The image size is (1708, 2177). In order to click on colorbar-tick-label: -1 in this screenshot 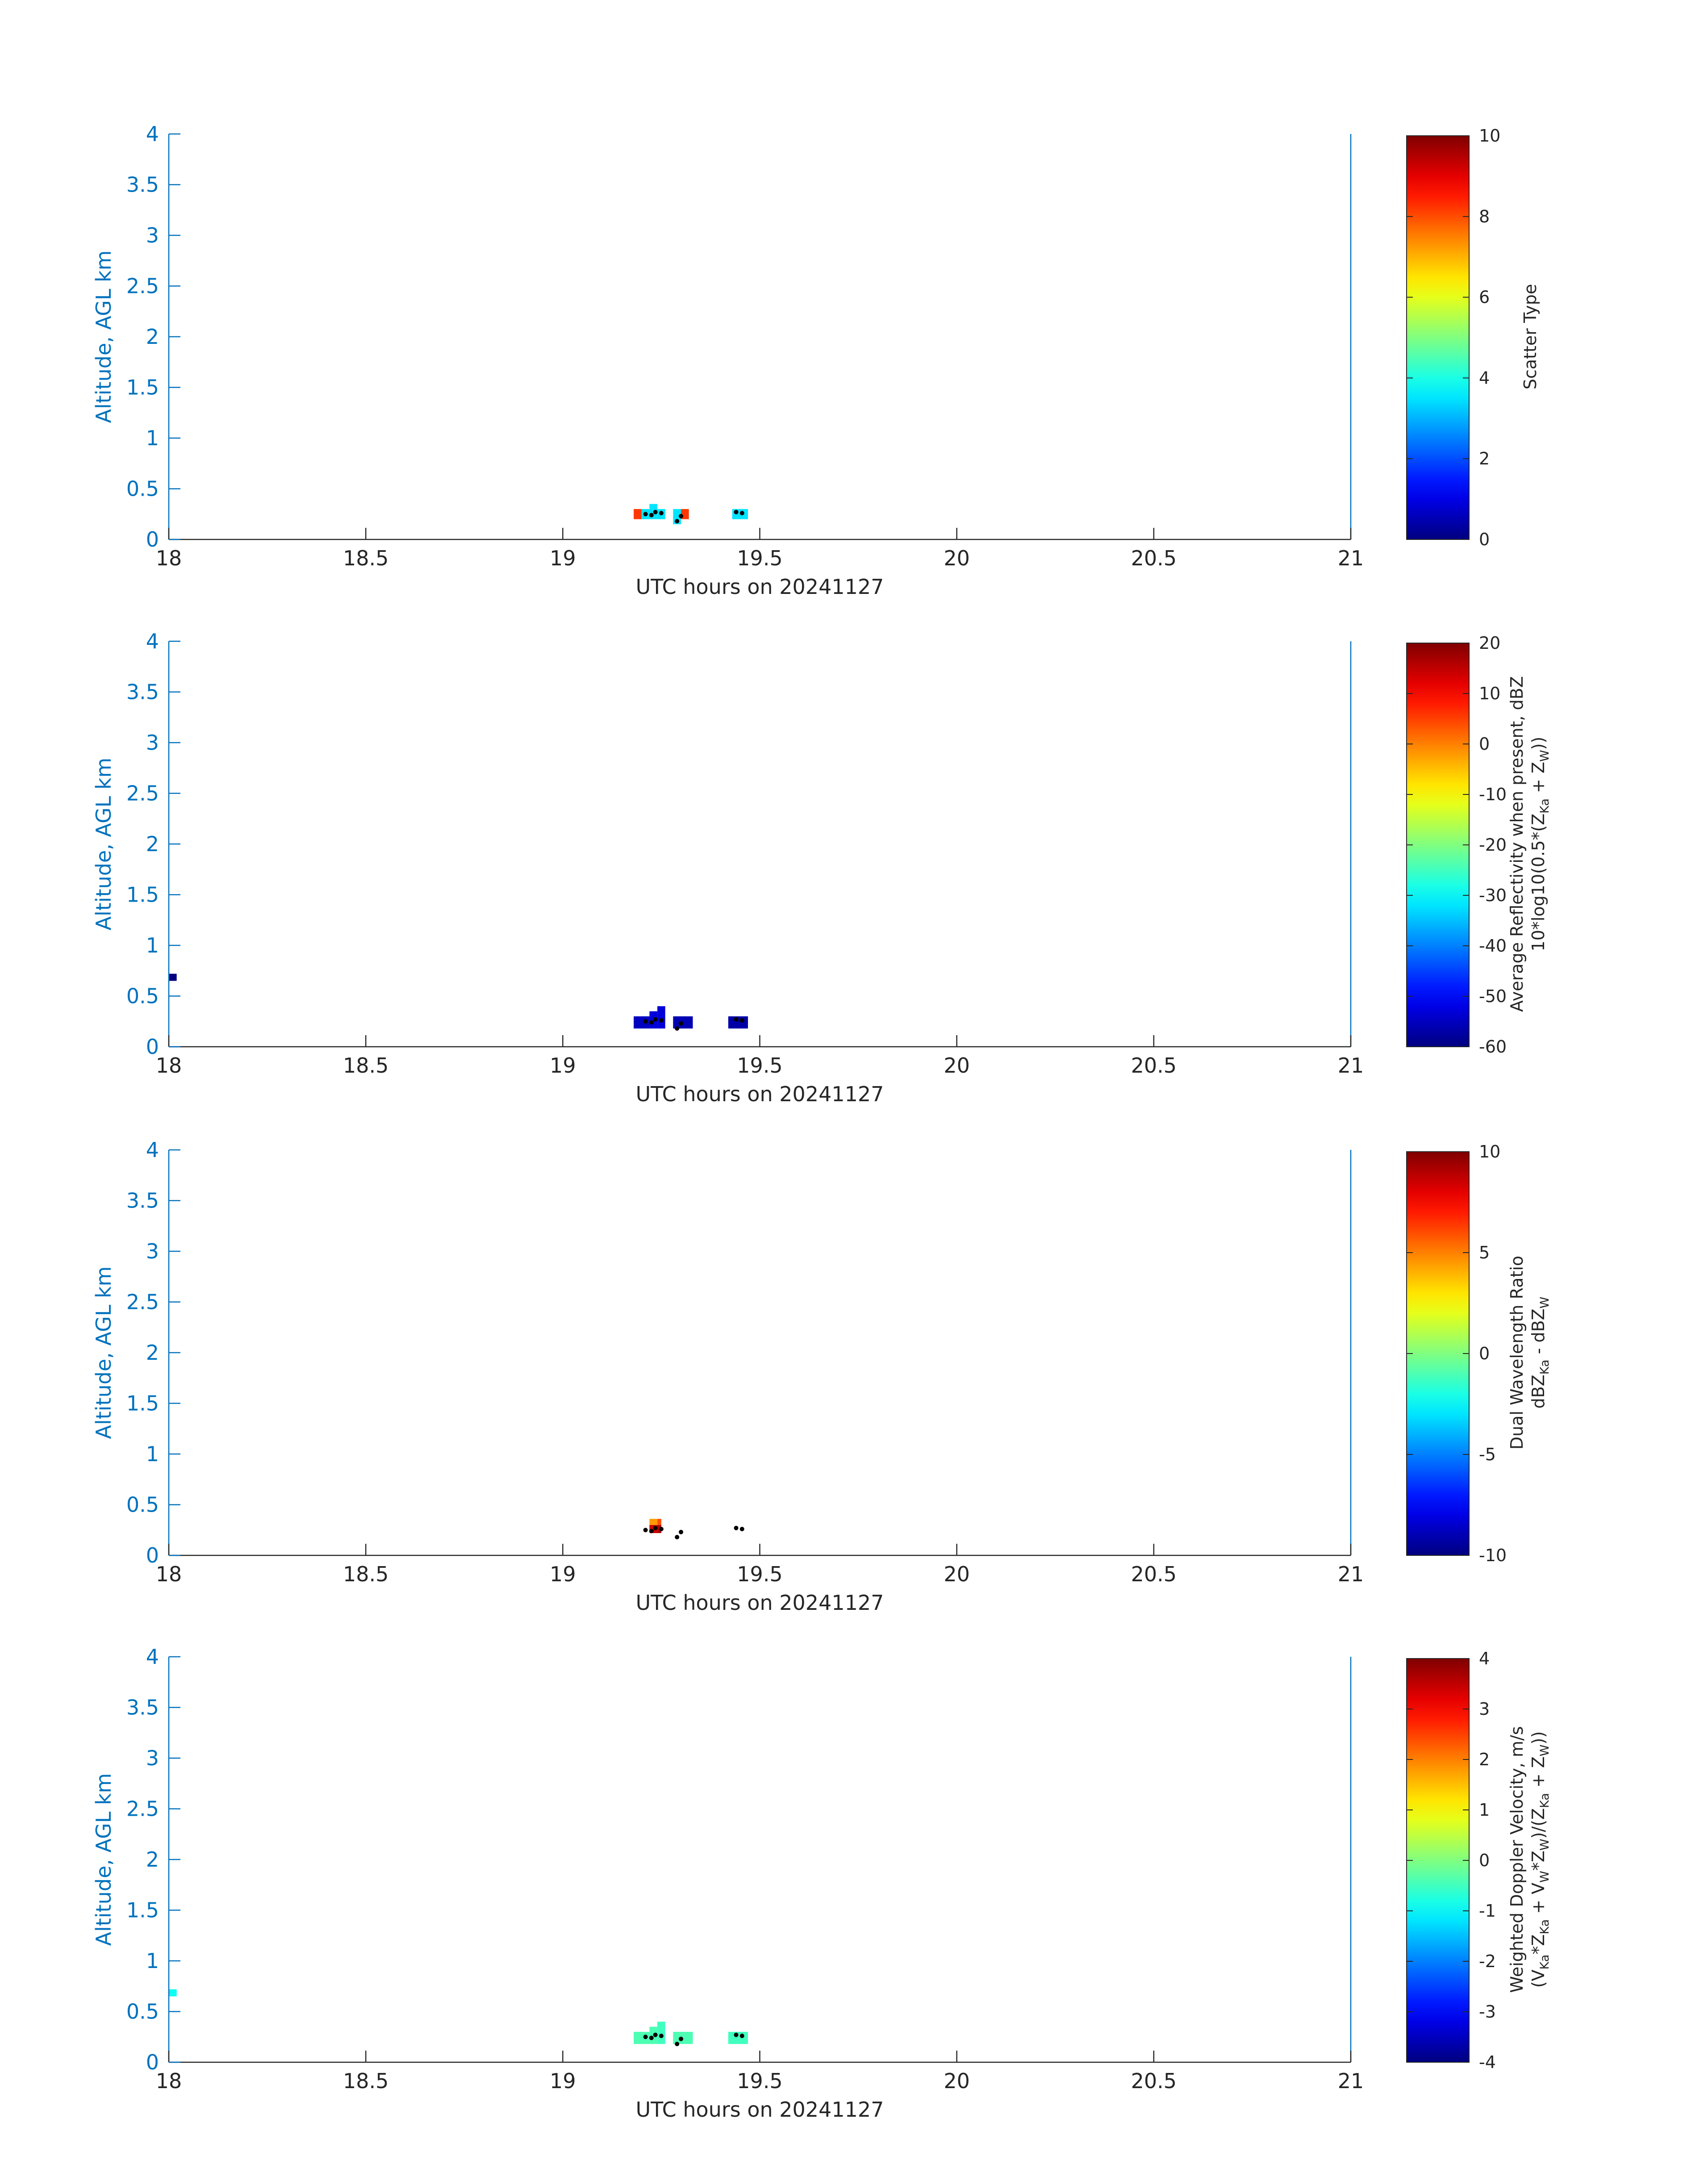, I will do `click(1487, 1911)`.